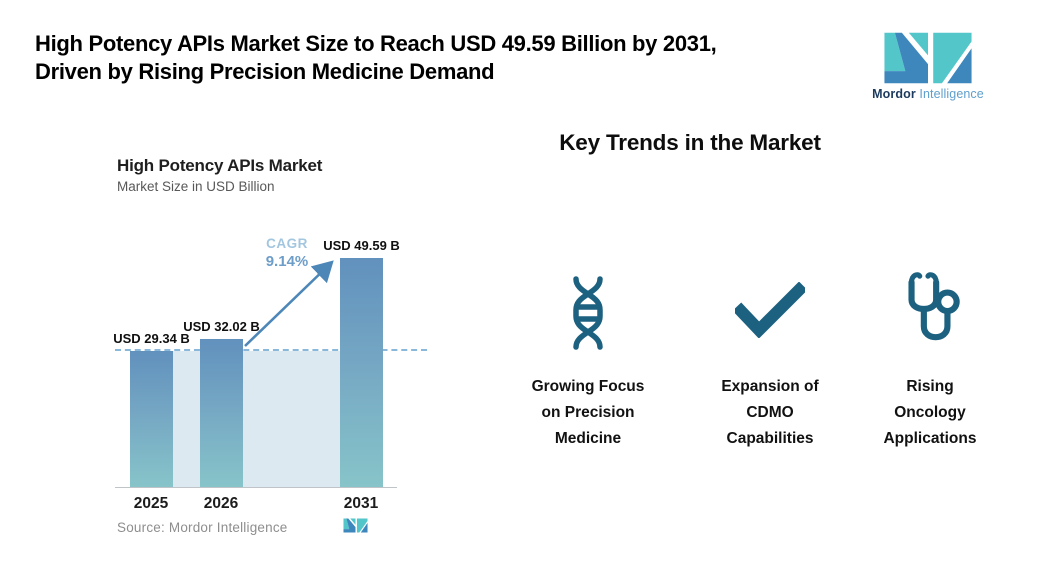  Describe the element at coordinates (220, 165) in the screenshot. I see `chart-title: High Potency APIs Market` at that location.